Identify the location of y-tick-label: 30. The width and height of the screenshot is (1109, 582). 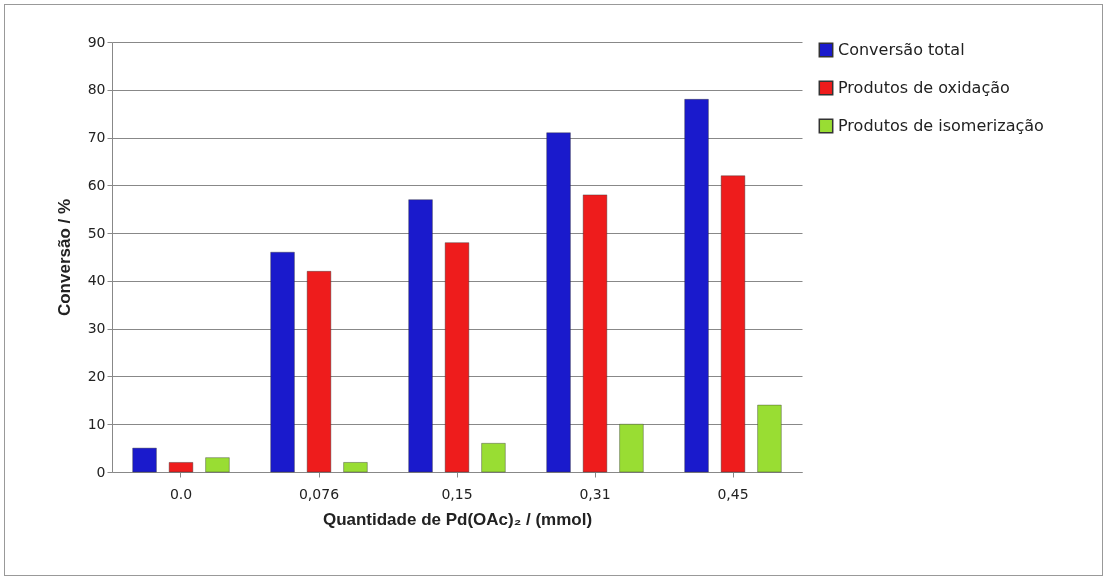
(96, 328).